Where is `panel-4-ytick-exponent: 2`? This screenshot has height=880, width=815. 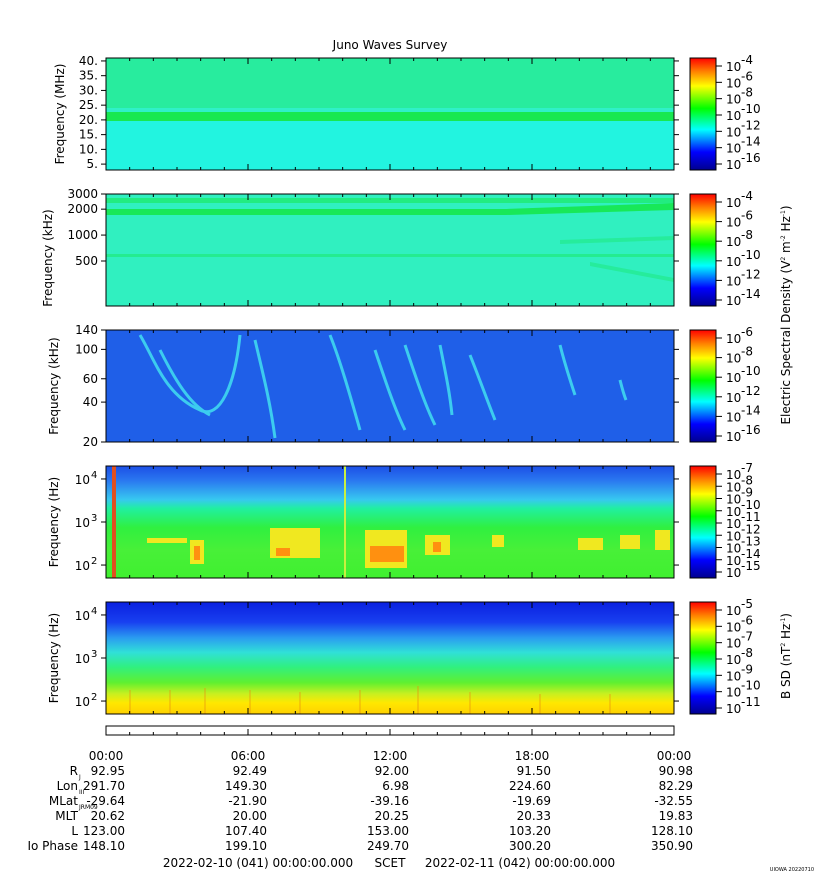
panel-4-ytick-exponent: 2 is located at coordinates (94, 561).